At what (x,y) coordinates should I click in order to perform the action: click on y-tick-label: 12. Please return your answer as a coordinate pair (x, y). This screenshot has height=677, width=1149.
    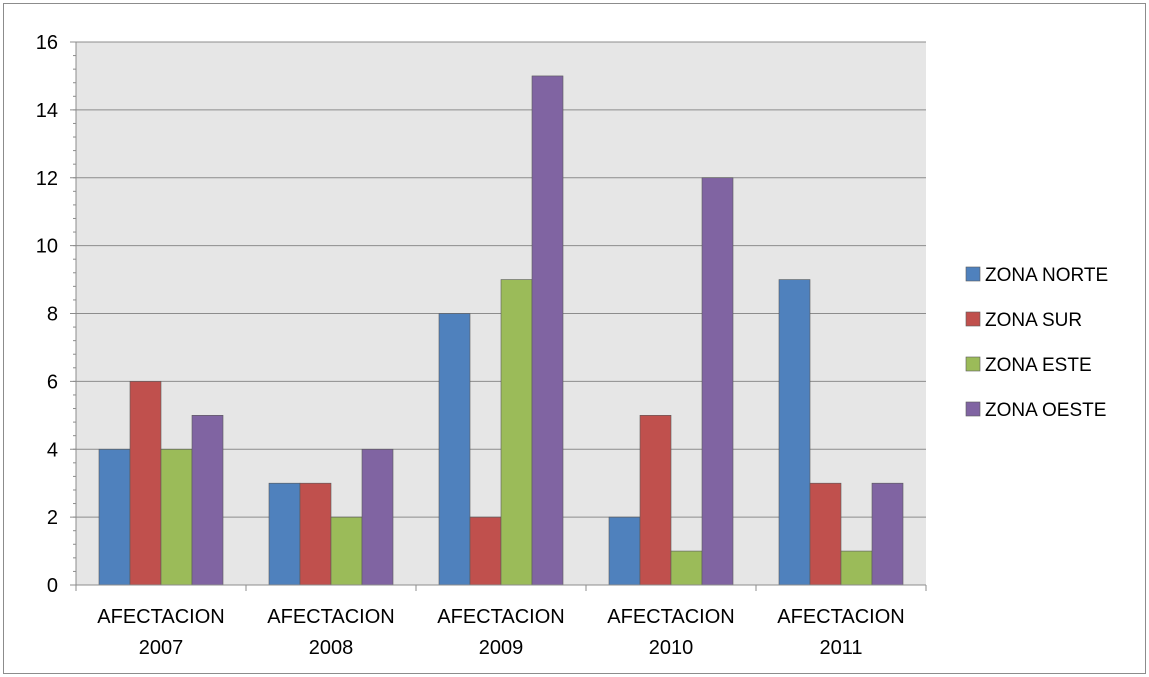
    Looking at the image, I should click on (47, 179).